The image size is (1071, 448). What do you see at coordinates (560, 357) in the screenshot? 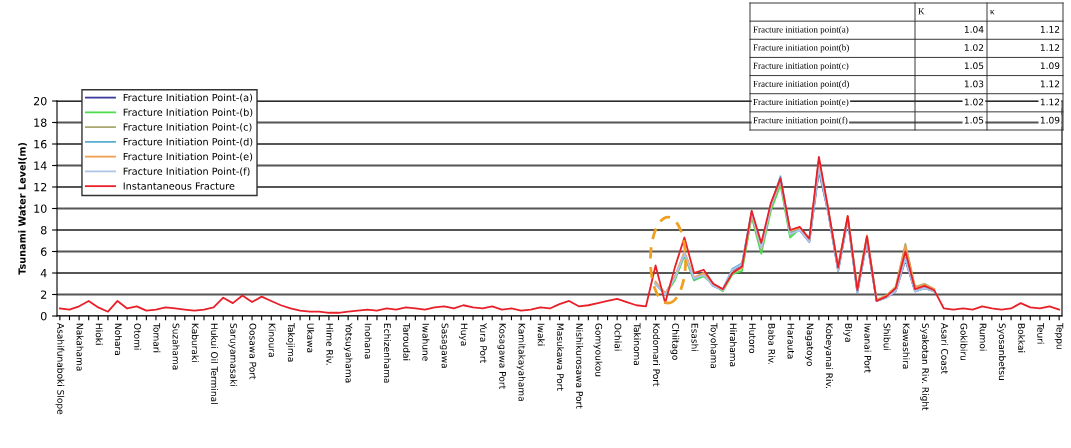
I see `x-tick-label: Masukawa Port` at bounding box center [560, 357].